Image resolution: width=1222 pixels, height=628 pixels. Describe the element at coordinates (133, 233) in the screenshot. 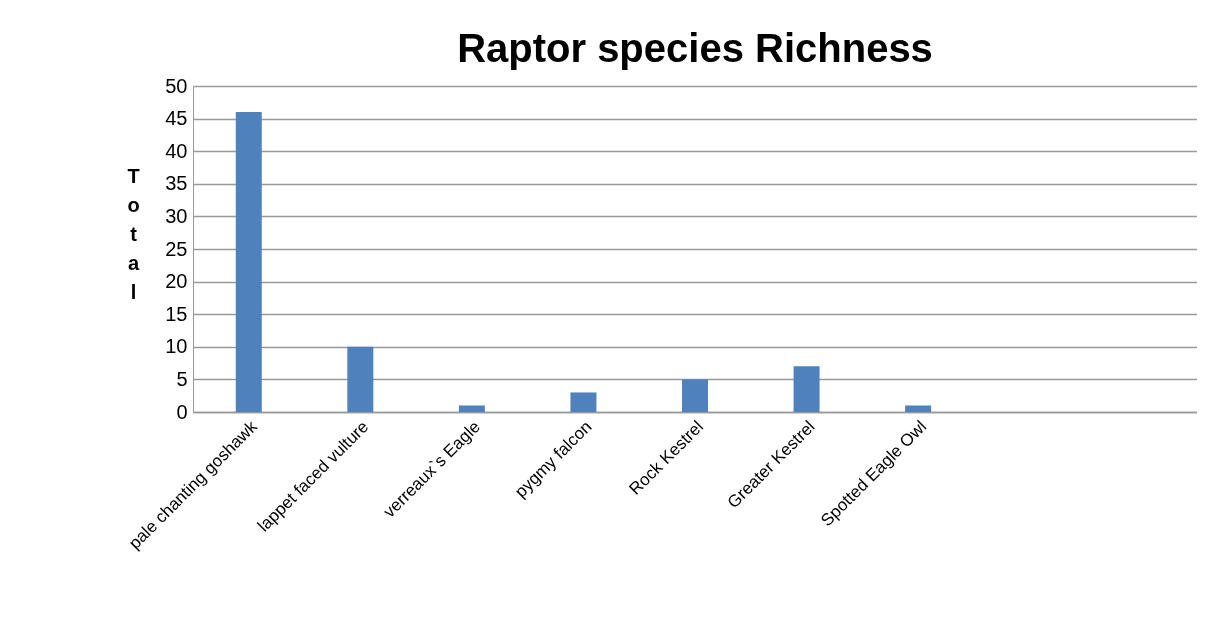

I see `y-axis-title: Total` at that location.